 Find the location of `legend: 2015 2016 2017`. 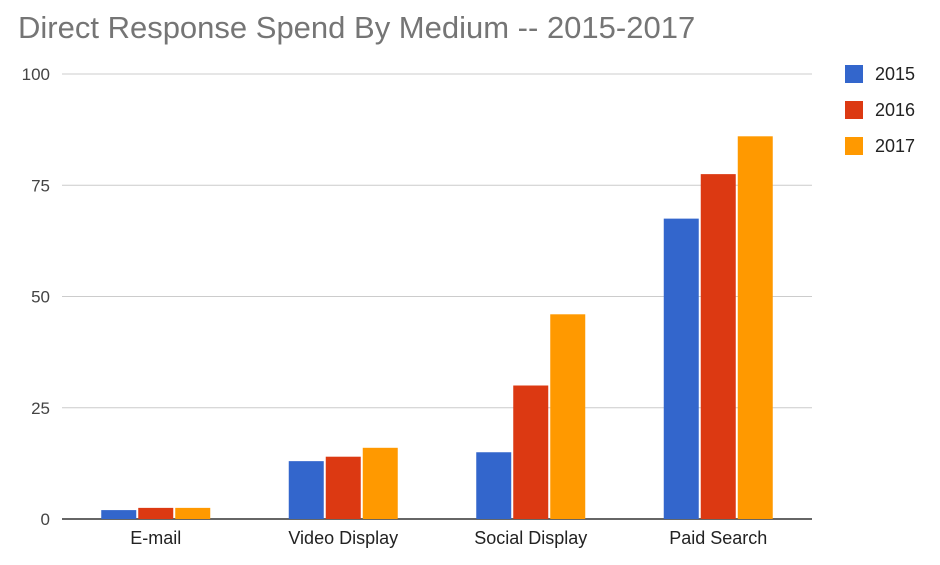

legend: 2015 2016 2017 is located at coordinates (880, 110).